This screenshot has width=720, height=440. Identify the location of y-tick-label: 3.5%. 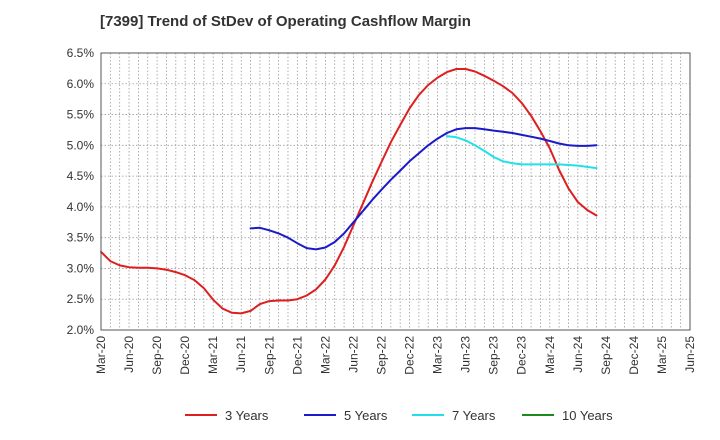
(81, 238).